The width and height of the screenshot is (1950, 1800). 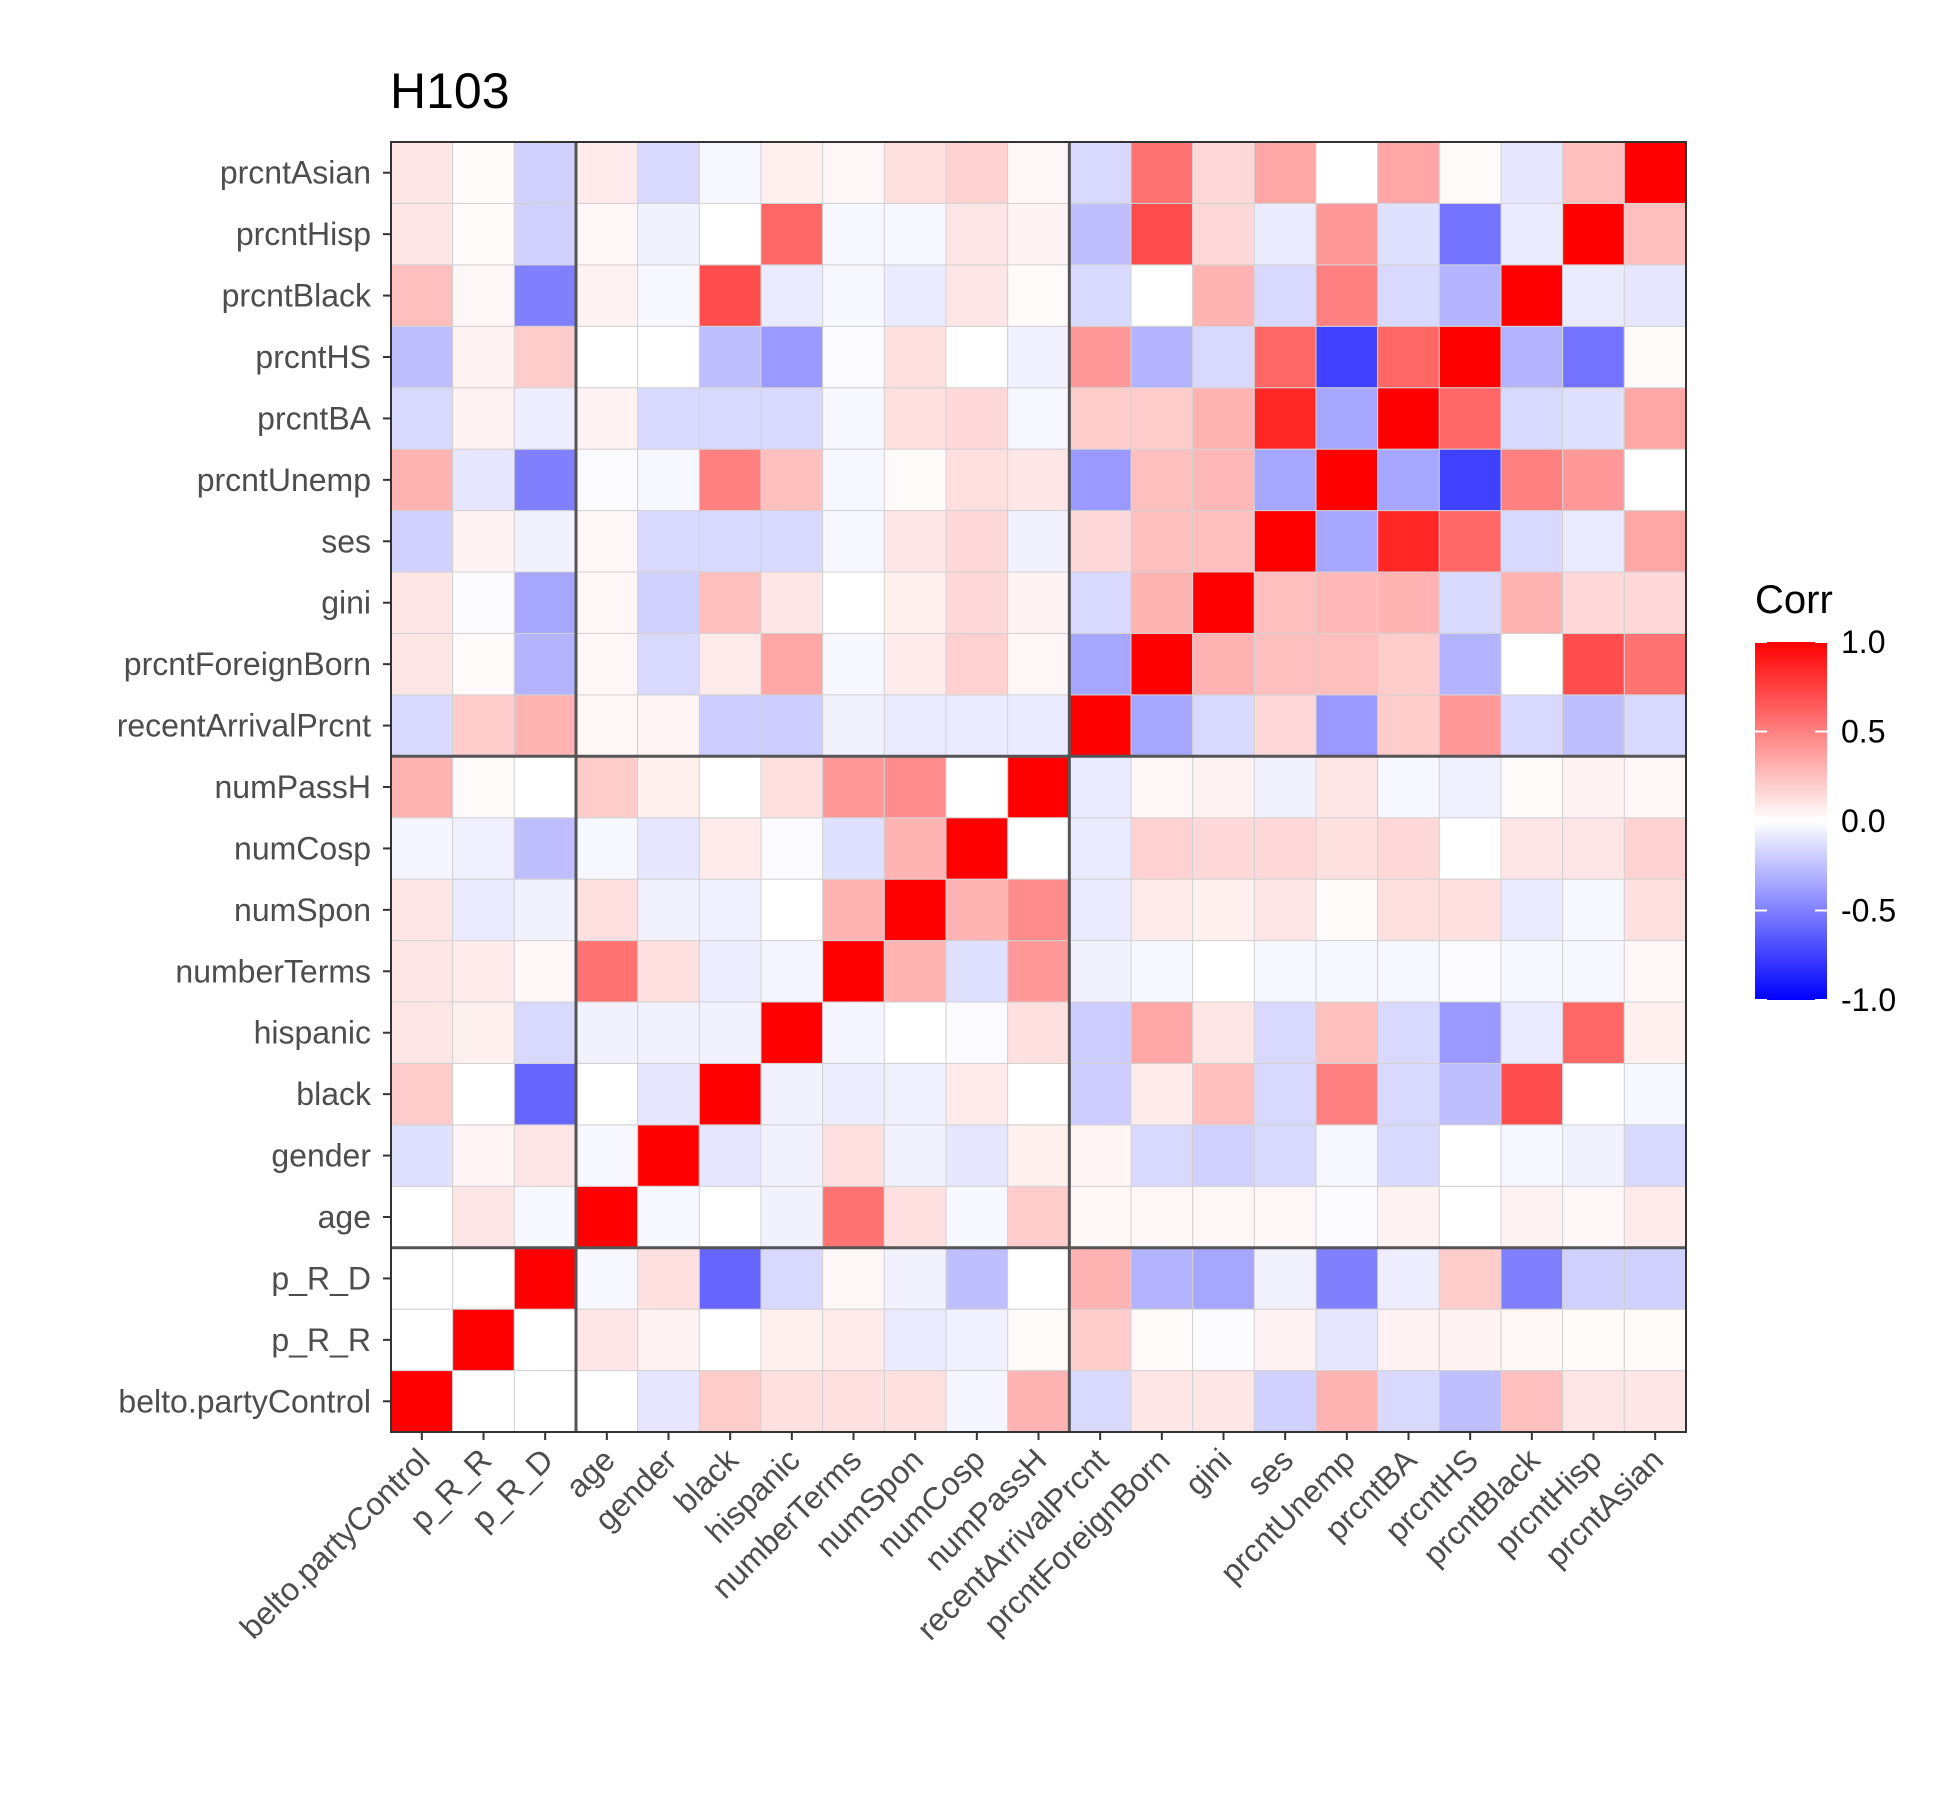 What do you see at coordinates (668, 357) in the screenshot?
I see `heatmap-cell-prcntHS-gender` at bounding box center [668, 357].